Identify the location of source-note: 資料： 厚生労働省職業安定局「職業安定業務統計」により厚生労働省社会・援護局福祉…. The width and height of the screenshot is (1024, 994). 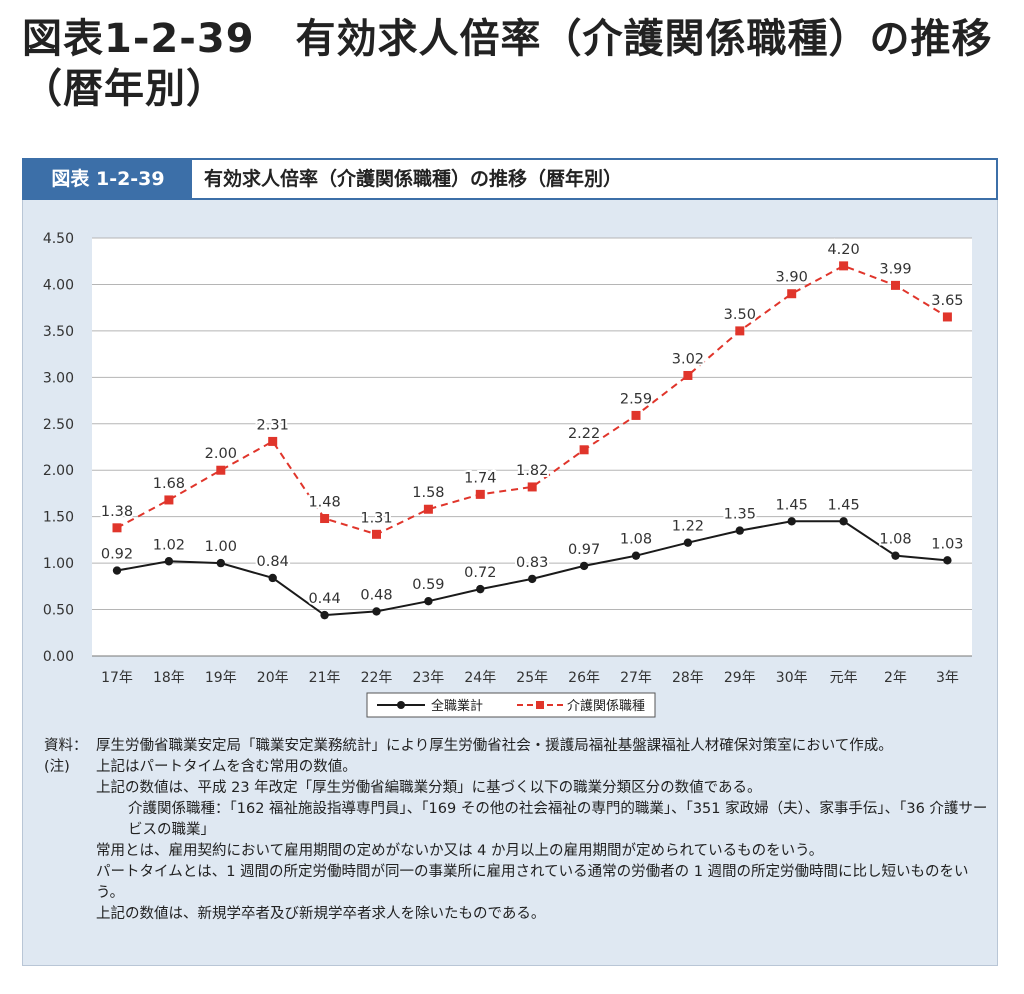
(519, 746).